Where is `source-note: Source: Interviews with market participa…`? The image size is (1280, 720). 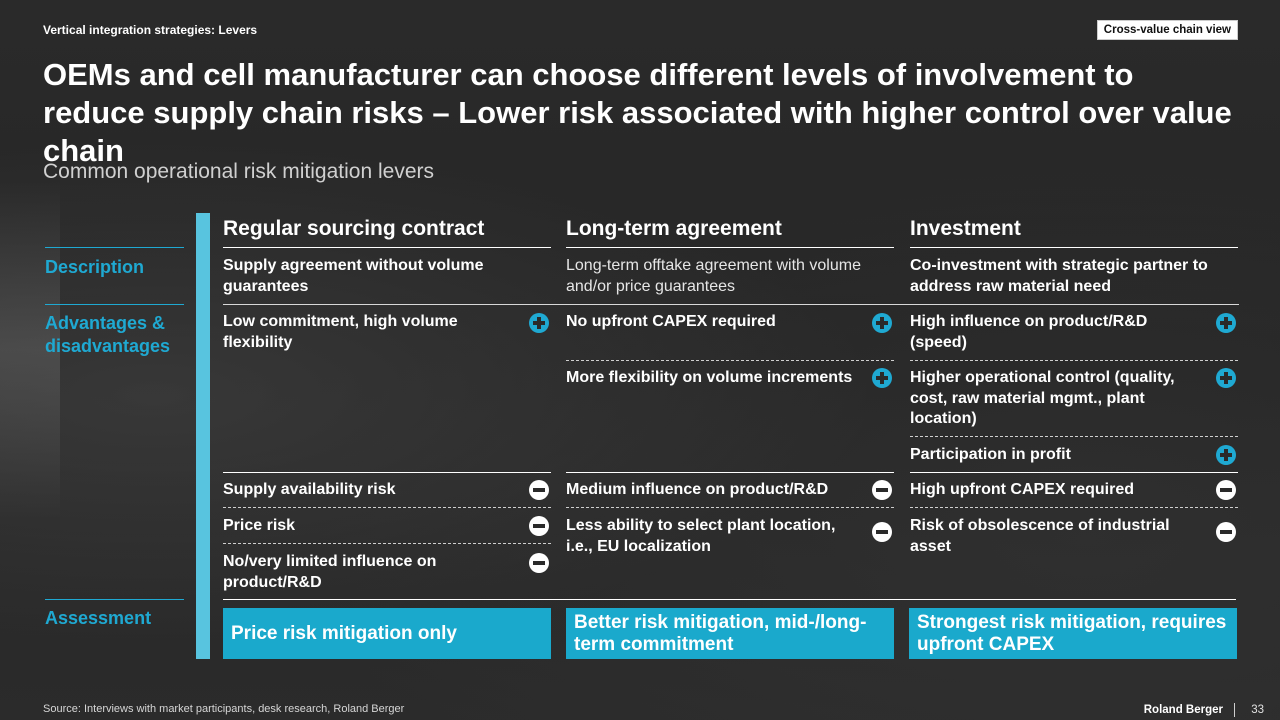
source-note: Source: Interviews with market participa… is located at coordinates (224, 709).